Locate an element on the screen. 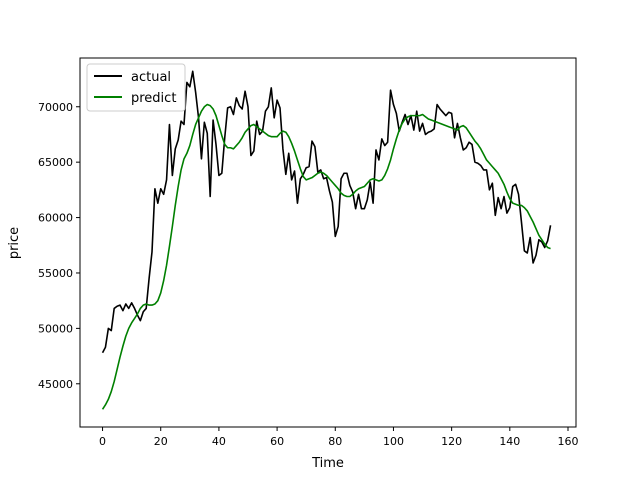 The width and height of the screenshot is (640, 484). x-axis-ticks: 0 20 40 60 80 100 120 140 160 is located at coordinates (339, 437).